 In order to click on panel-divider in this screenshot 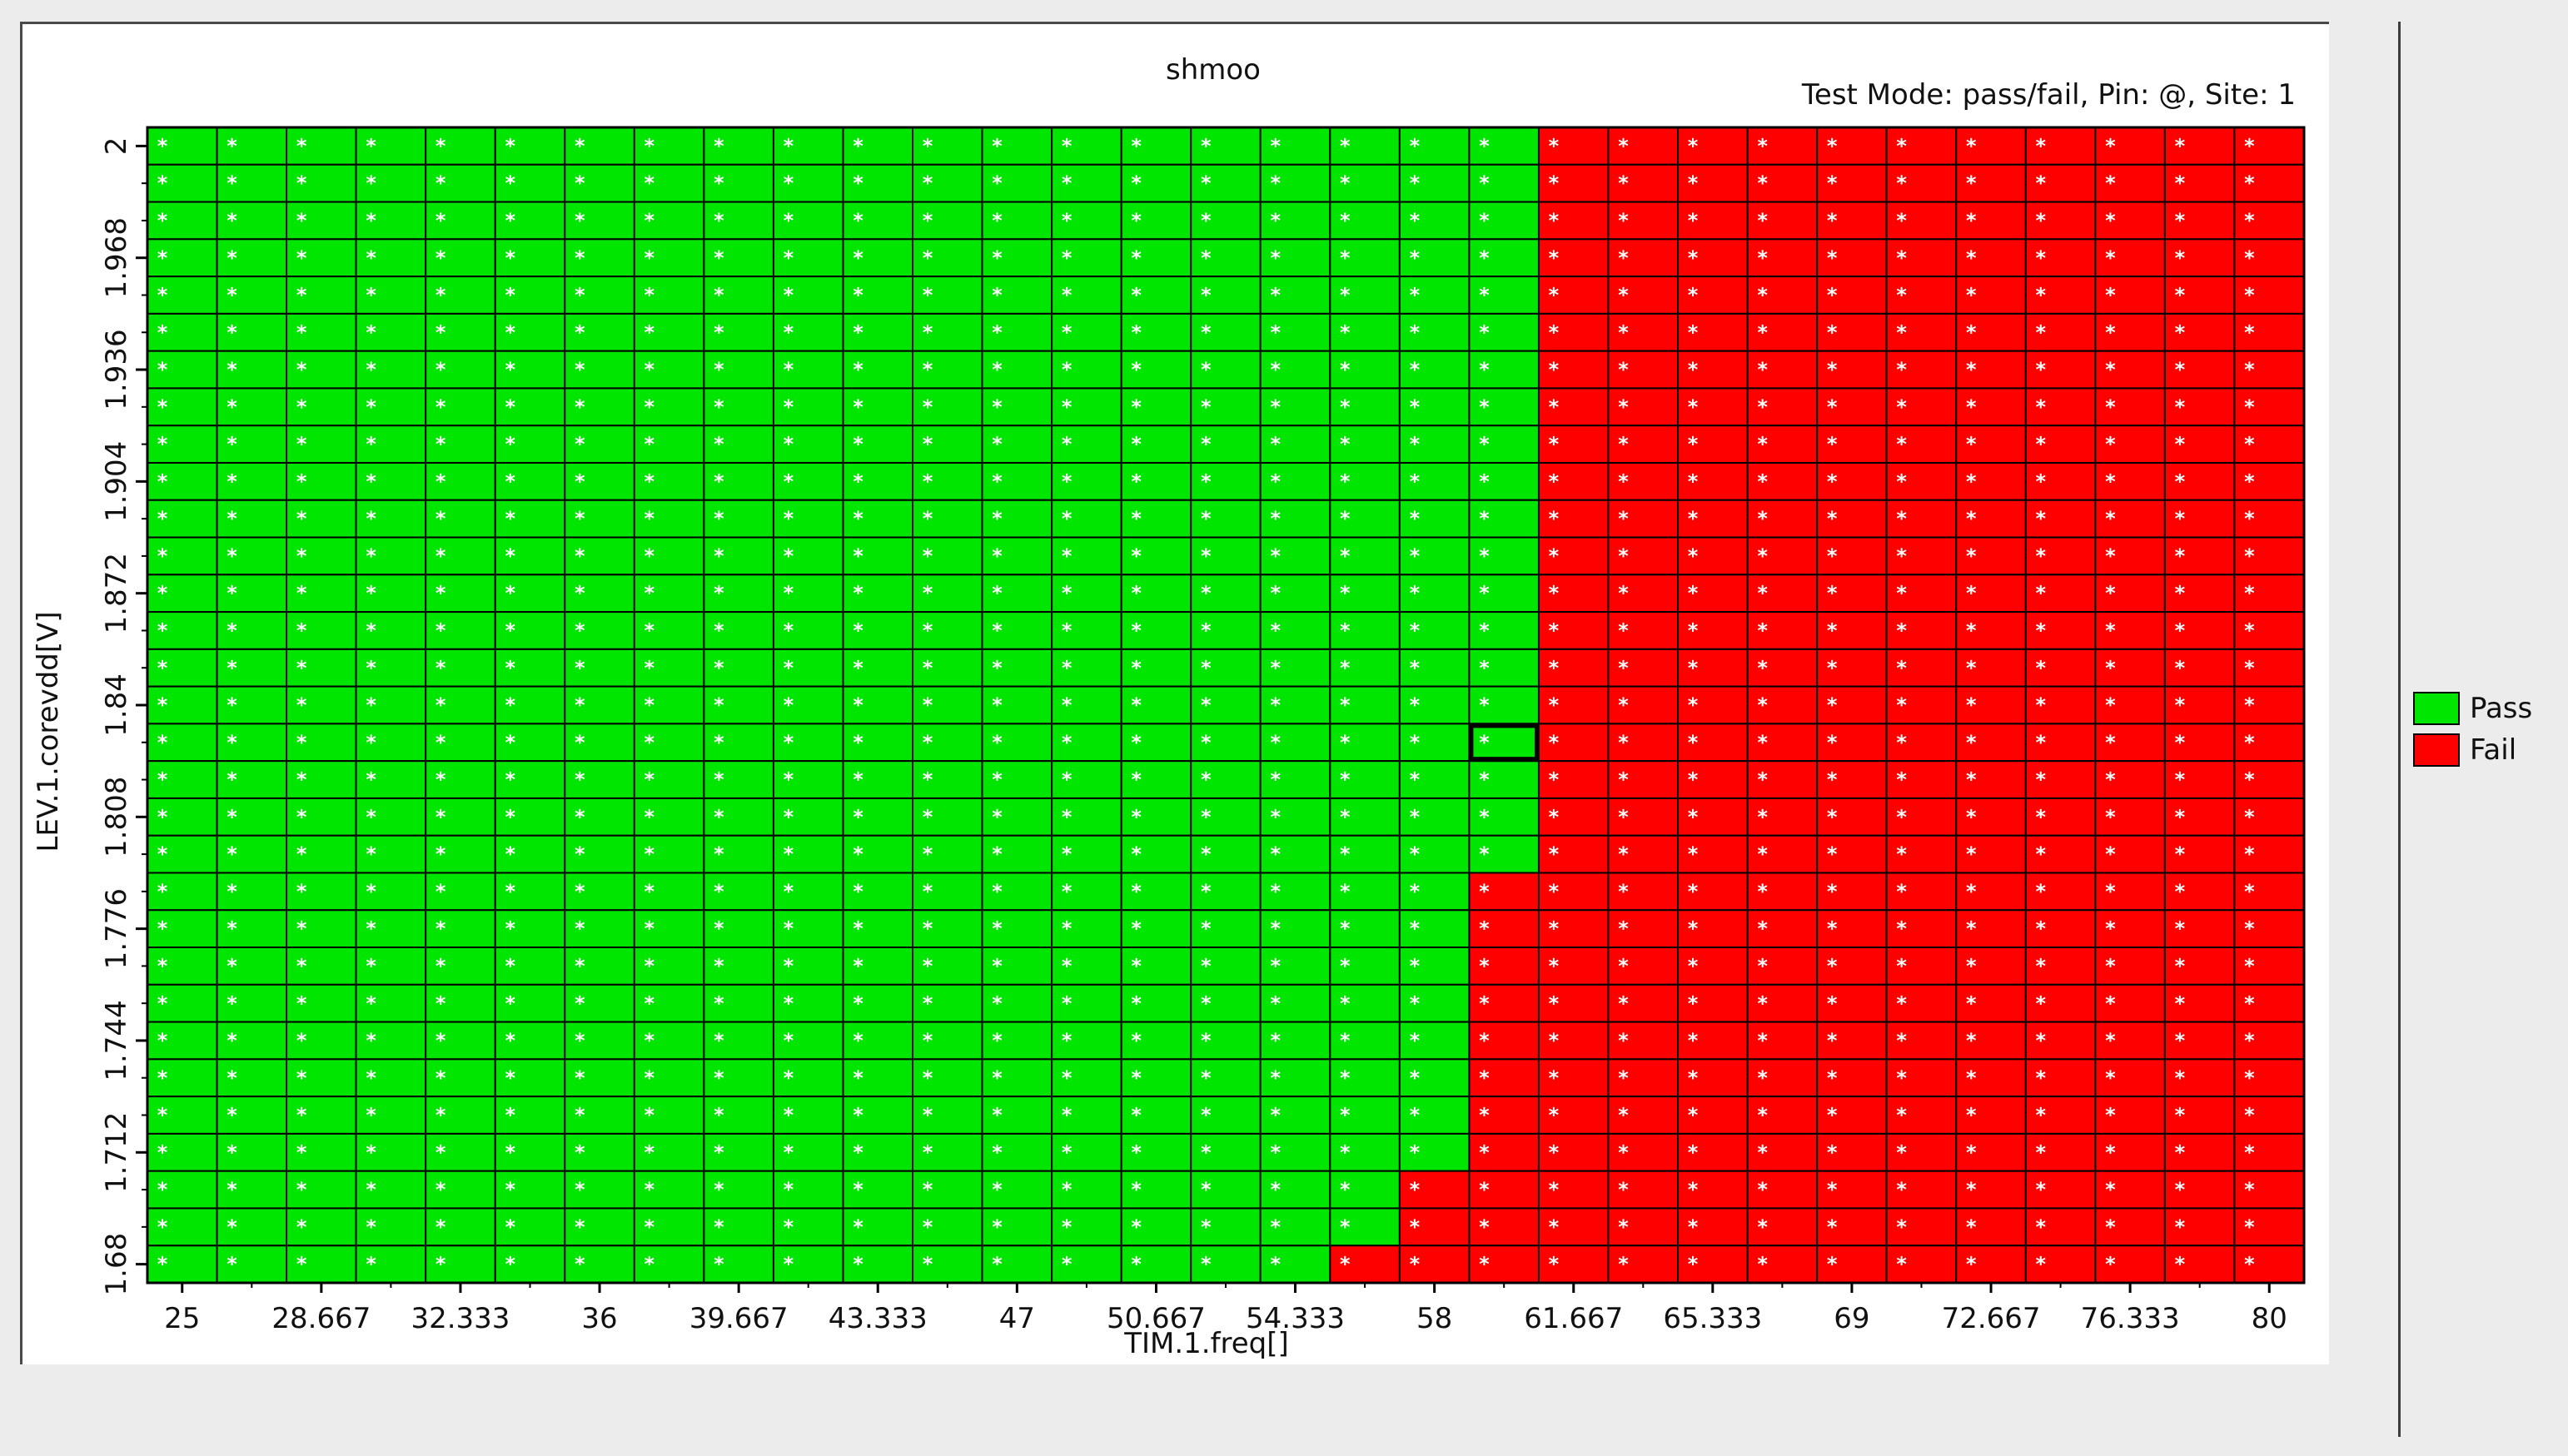, I will do `click(2399, 729)`.